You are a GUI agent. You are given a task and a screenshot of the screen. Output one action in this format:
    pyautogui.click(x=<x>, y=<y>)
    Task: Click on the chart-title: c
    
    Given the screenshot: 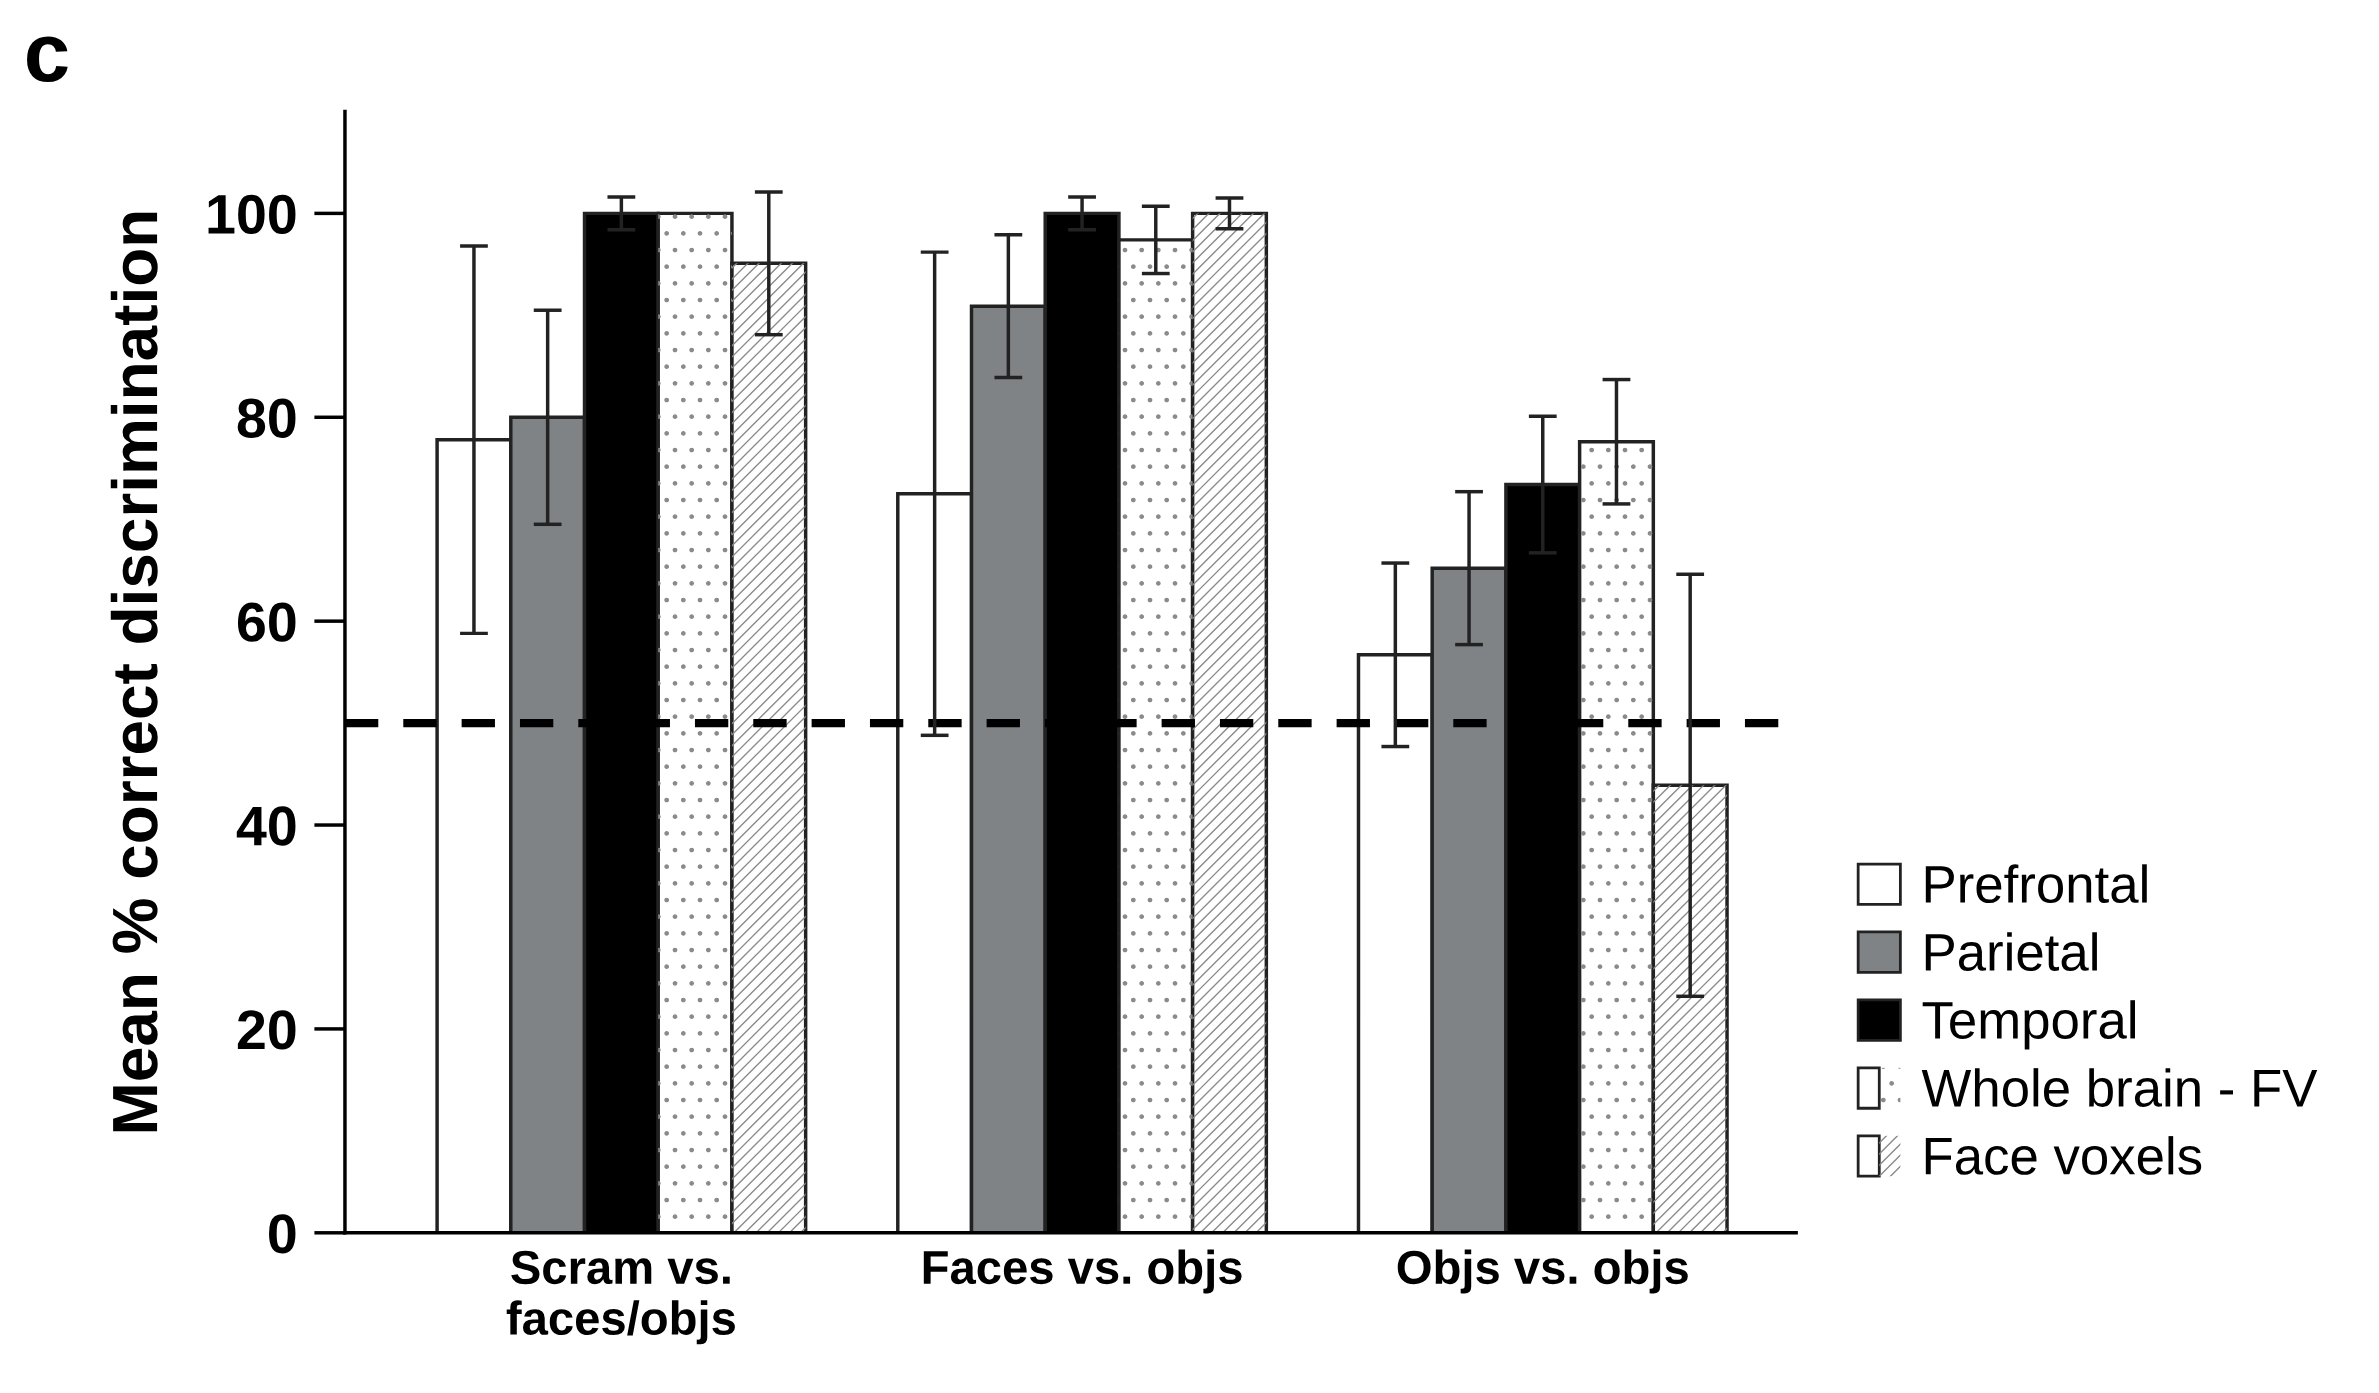 What is the action you would take?
    pyautogui.click(x=47, y=59)
    